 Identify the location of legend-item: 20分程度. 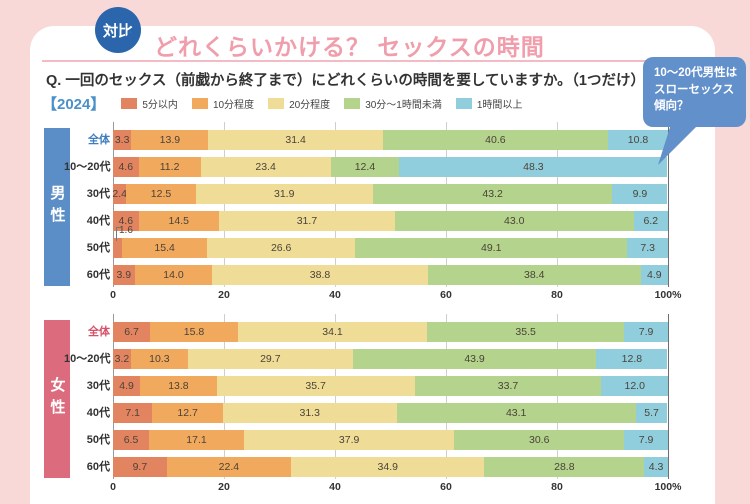
(299, 103).